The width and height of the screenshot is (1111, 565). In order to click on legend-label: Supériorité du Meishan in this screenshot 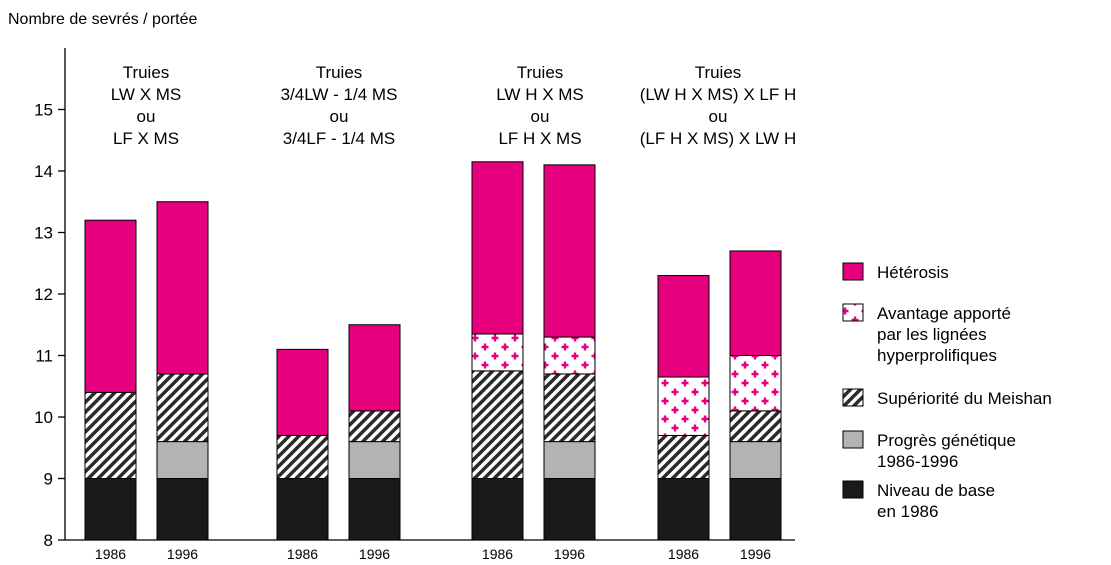, I will do `click(964, 398)`.